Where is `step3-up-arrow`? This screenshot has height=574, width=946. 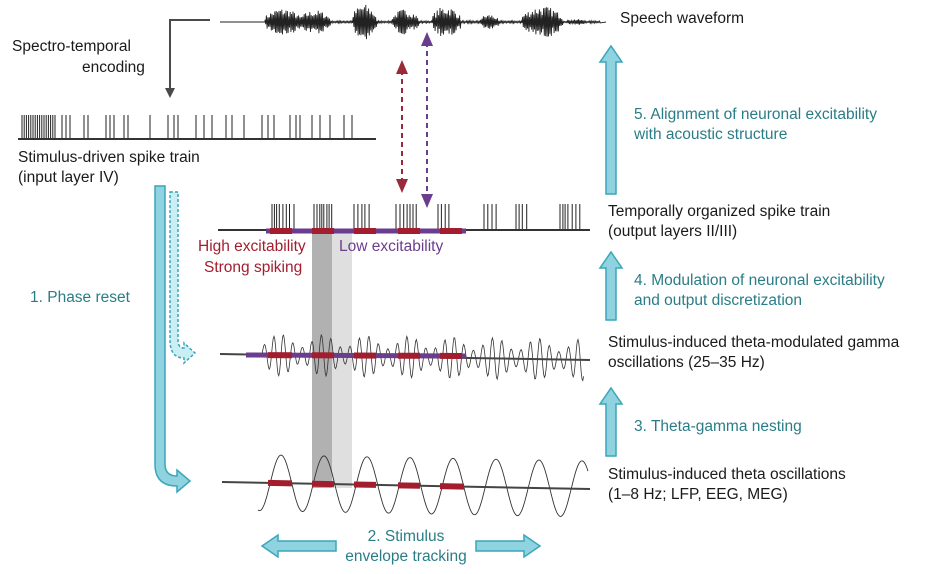
step3-up-arrow is located at coordinates (611, 422).